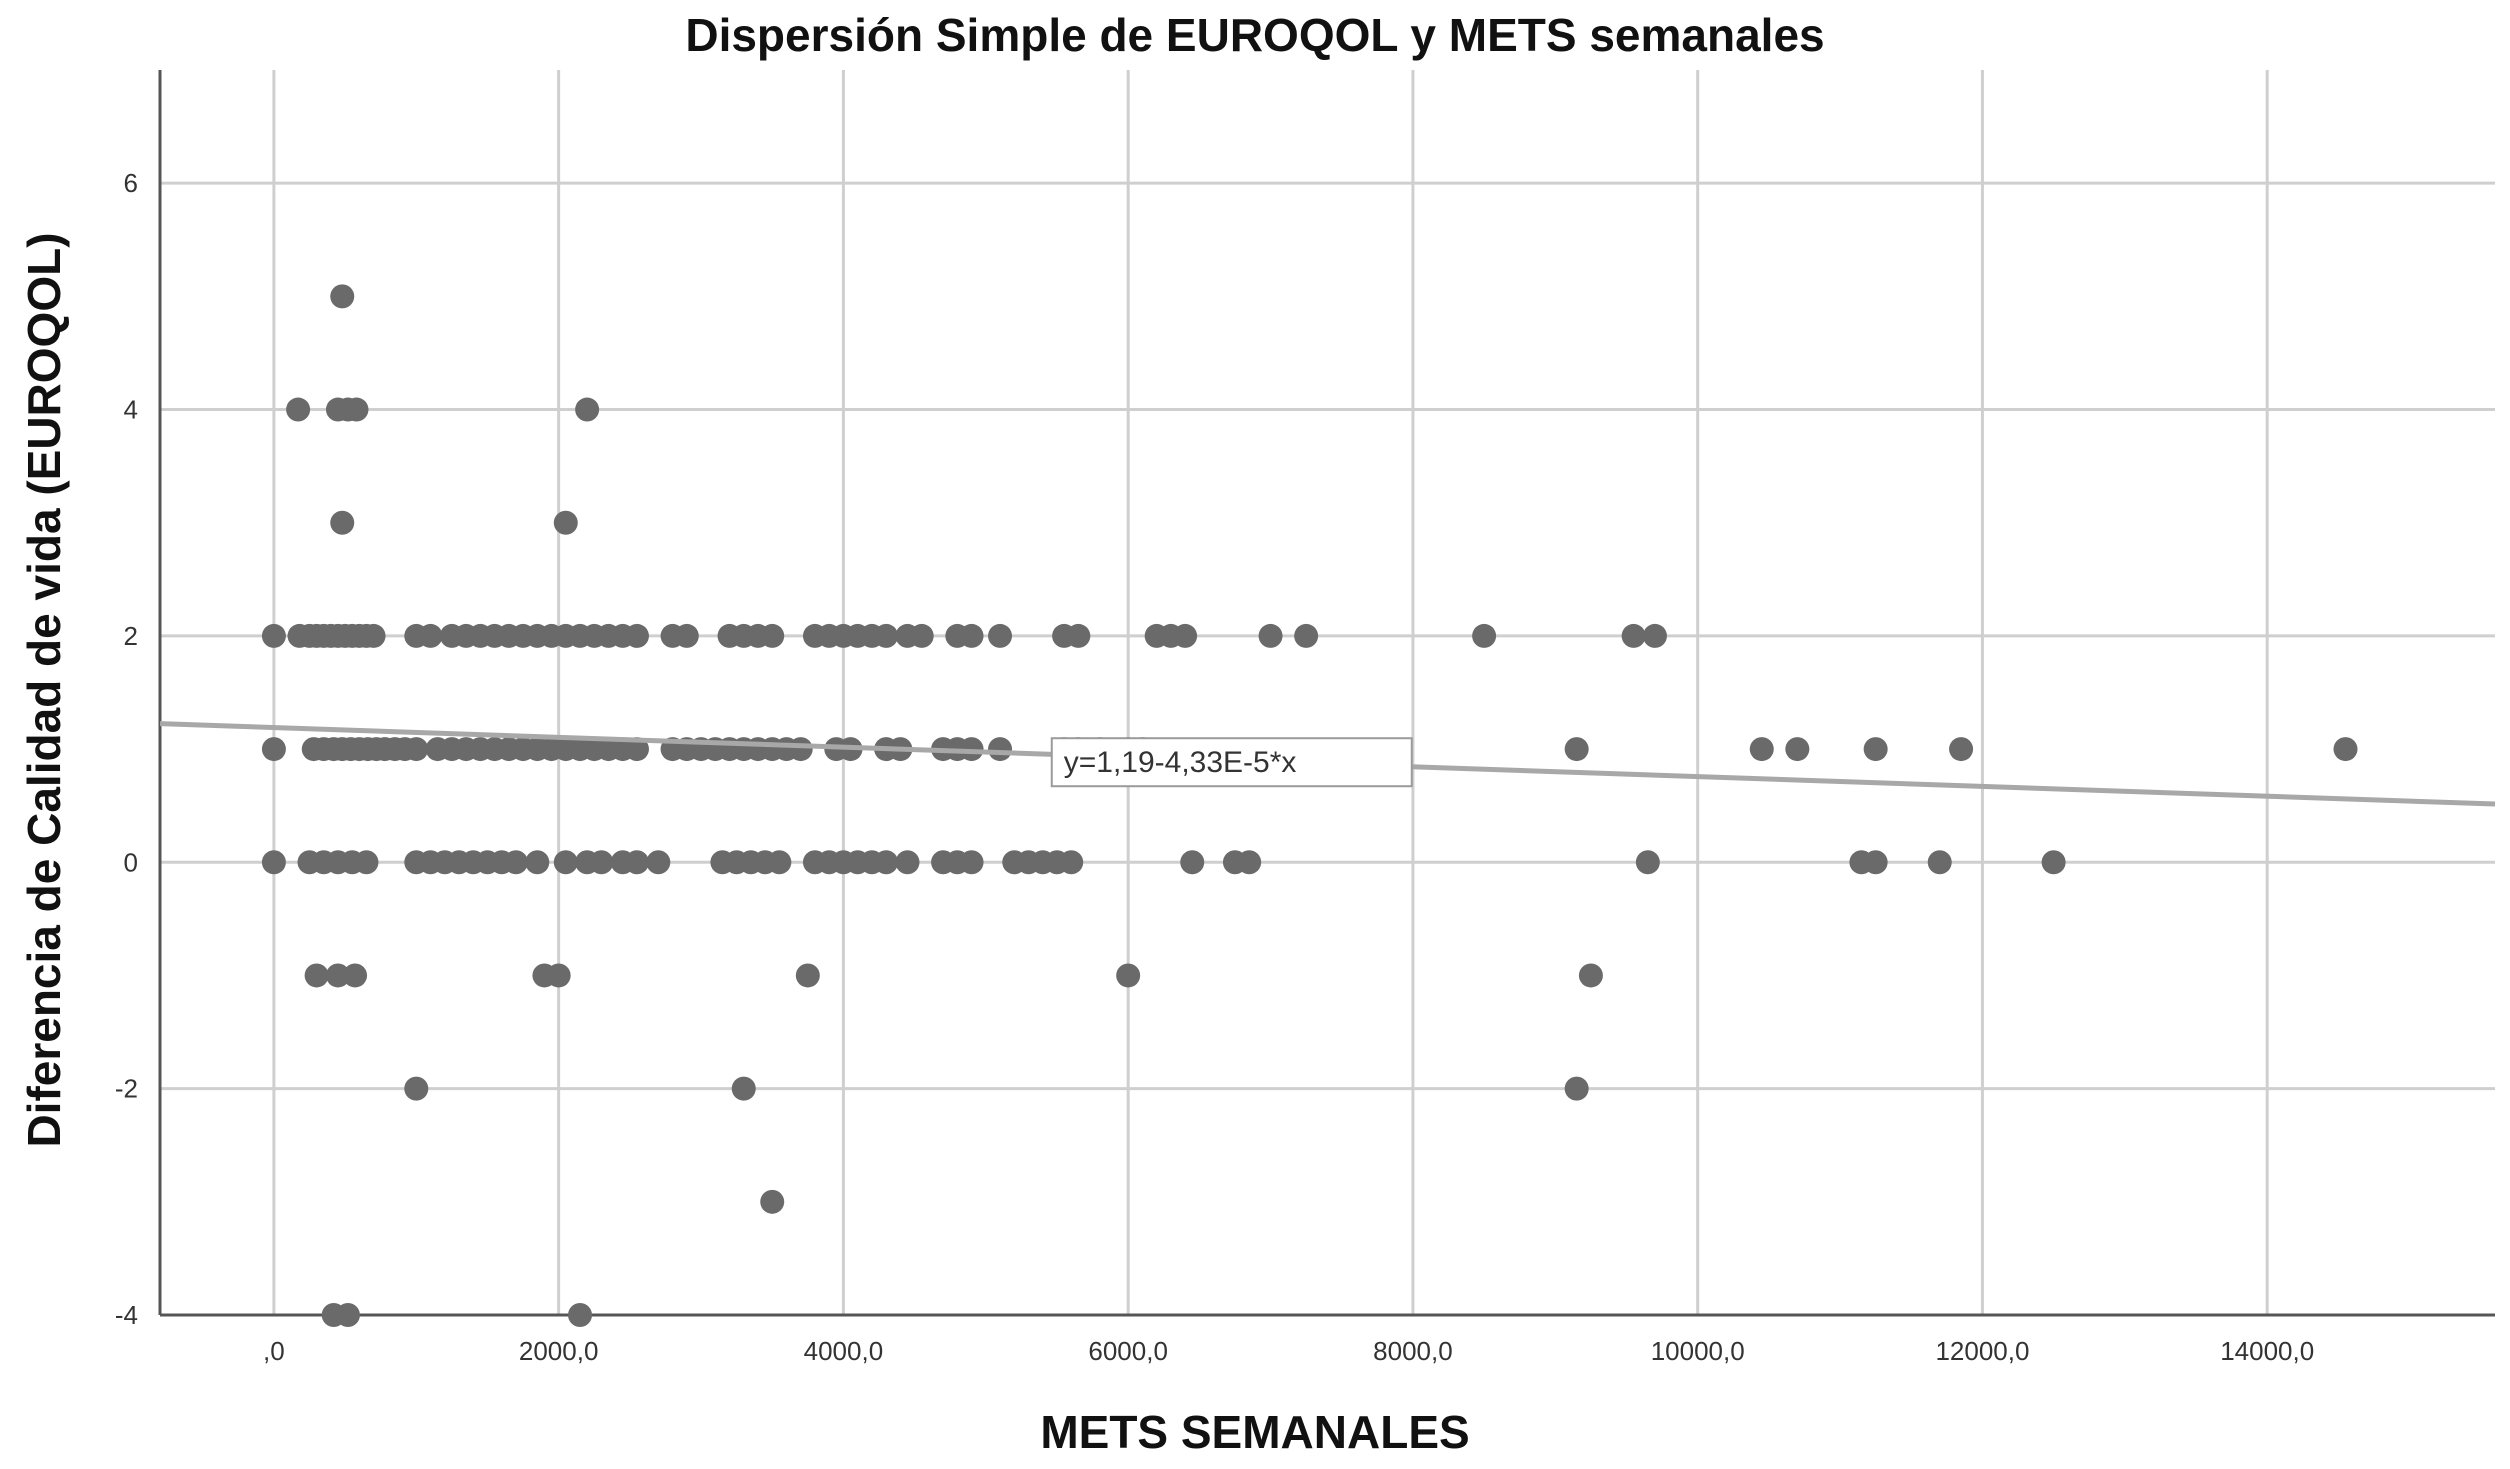 This screenshot has width=2510, height=1469. Describe the element at coordinates (131, 636) in the screenshot. I see `y-tick-label: 2` at that location.